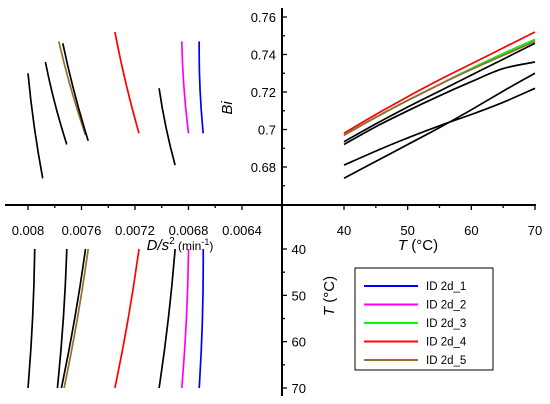 This screenshot has width=550, height=404. What do you see at coordinates (446, 343) in the screenshot?
I see `legend-label: ID 2d_4` at bounding box center [446, 343].